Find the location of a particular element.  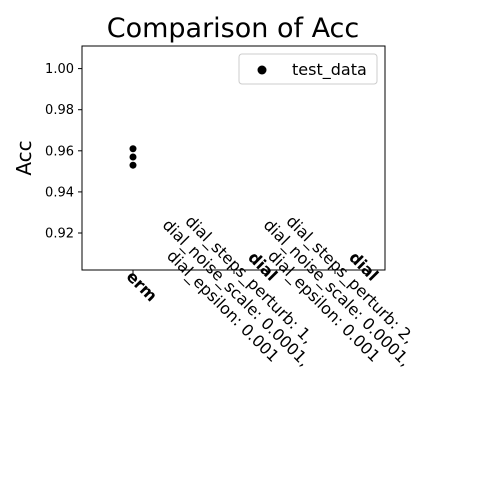

y-tick-label: 0.96 is located at coordinates (59, 151).